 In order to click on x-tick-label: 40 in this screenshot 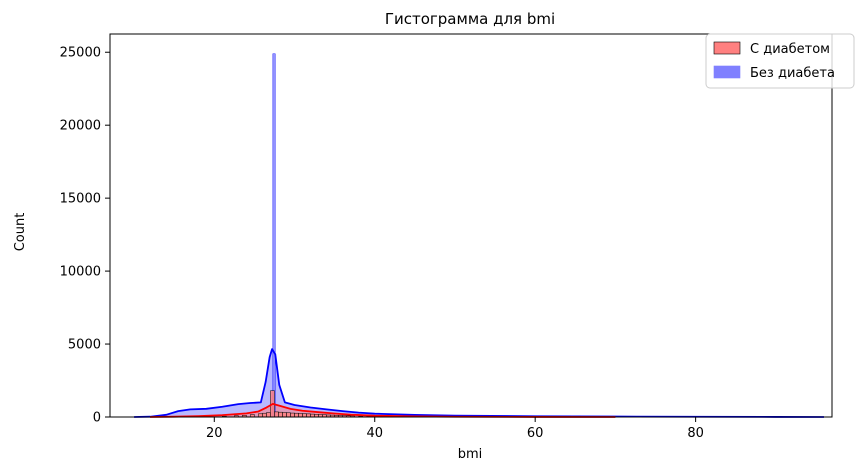, I will do `click(374, 433)`.